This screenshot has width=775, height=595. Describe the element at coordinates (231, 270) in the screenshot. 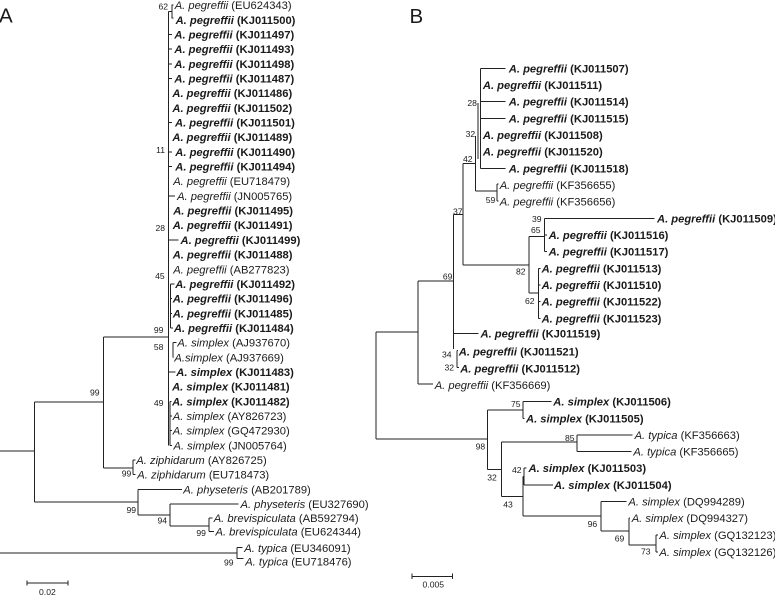

I see `svg-text: A. pegreffii (AB277823)` at that location.